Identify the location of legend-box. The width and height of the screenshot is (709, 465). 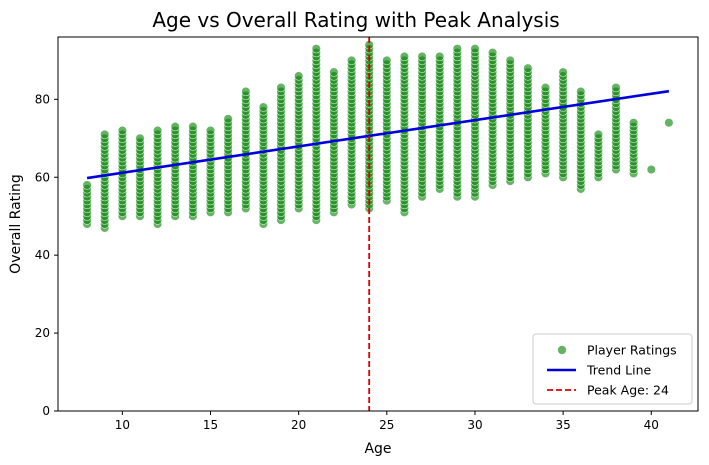
(612, 369).